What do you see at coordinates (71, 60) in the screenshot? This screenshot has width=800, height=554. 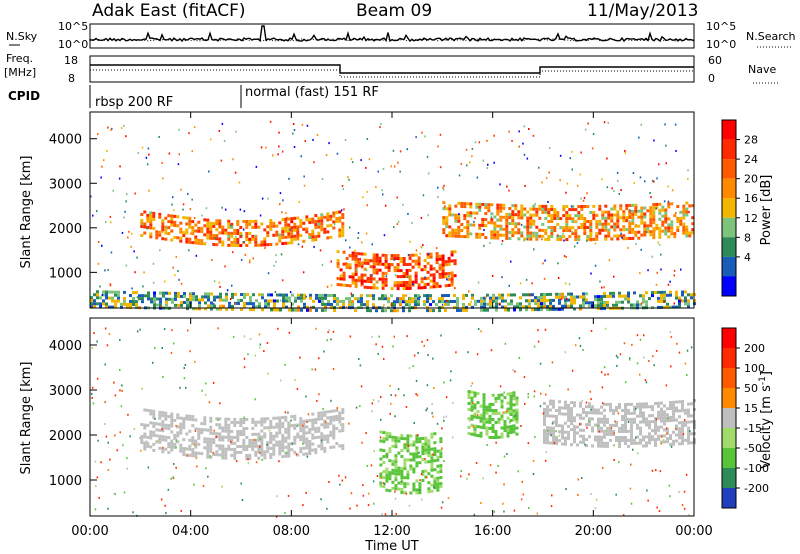 I see `freq-tick-top: 18` at bounding box center [71, 60].